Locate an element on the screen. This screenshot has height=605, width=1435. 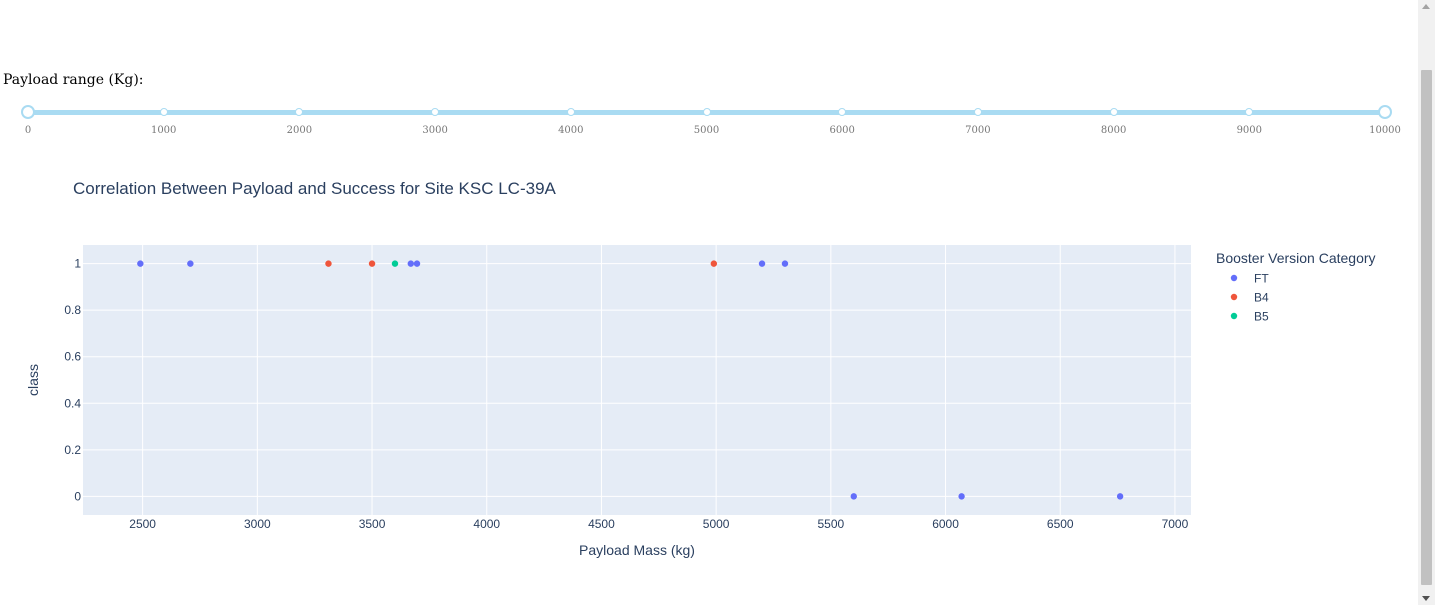
slider-mark-label: 7000 is located at coordinates (978, 130).